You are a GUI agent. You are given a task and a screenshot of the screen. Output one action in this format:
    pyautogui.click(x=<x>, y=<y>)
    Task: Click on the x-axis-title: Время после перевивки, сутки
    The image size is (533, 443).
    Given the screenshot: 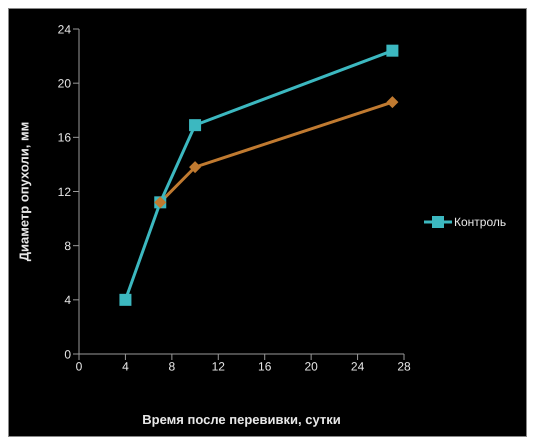 What is the action you would take?
    pyautogui.click(x=241, y=419)
    